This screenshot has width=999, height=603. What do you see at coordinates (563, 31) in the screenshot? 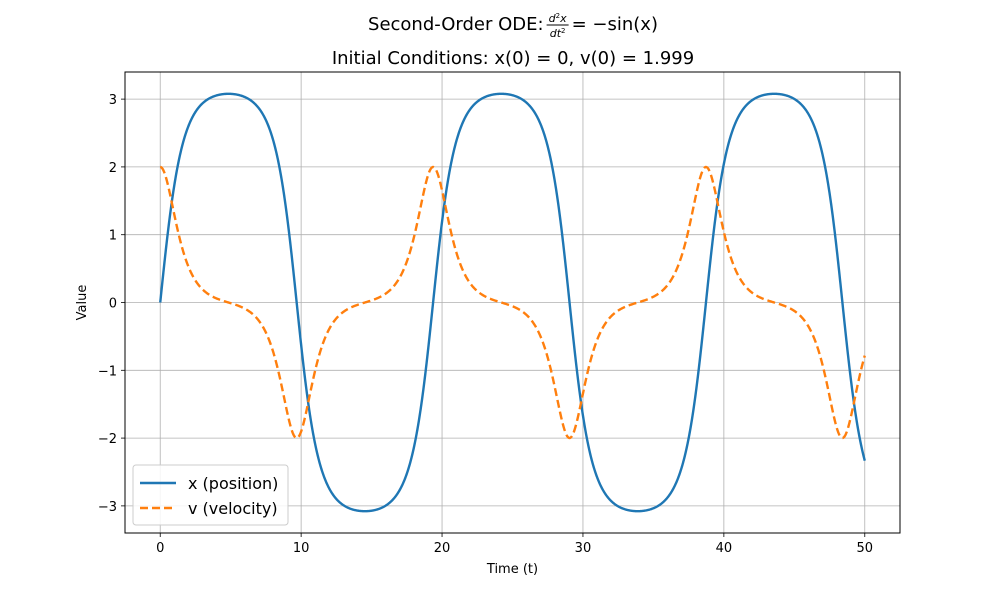
I see `eq-den-sup: 2` at bounding box center [563, 31].